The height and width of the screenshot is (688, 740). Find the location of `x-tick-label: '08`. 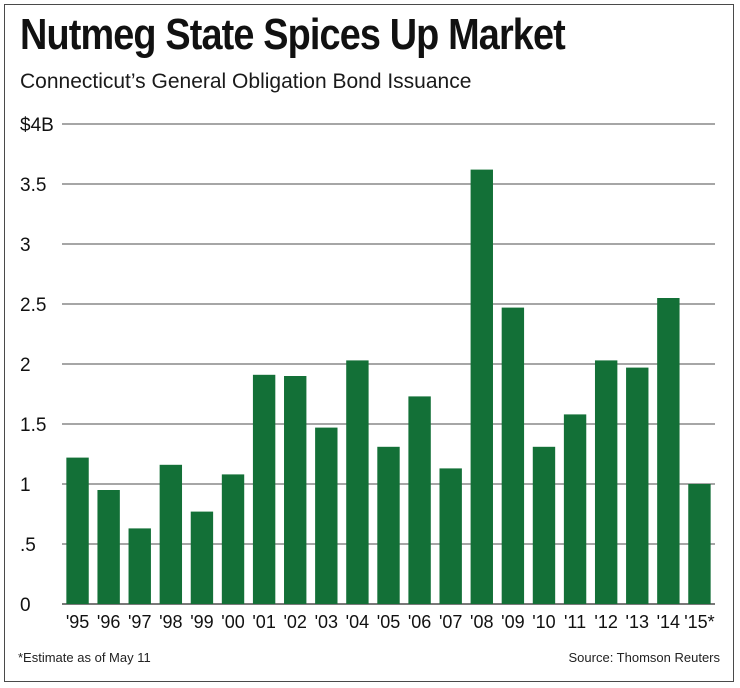

x-tick-label: '08 is located at coordinates (481, 622).